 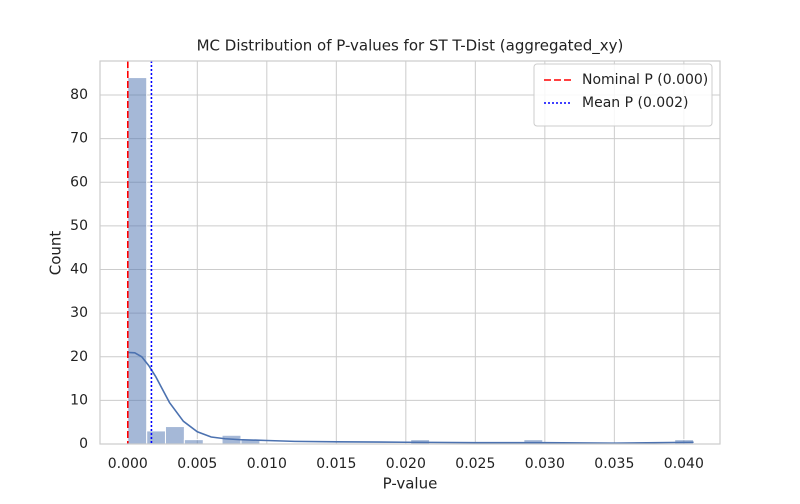 I want to click on legend-label: Mean P (0.002), so click(x=635, y=103).